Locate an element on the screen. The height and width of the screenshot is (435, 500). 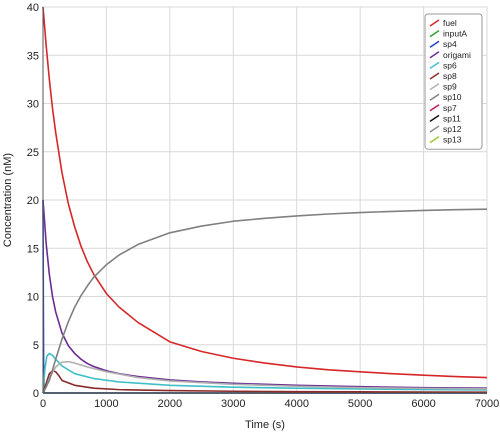
legend-label-sp13: sp13 is located at coordinates (452, 140).